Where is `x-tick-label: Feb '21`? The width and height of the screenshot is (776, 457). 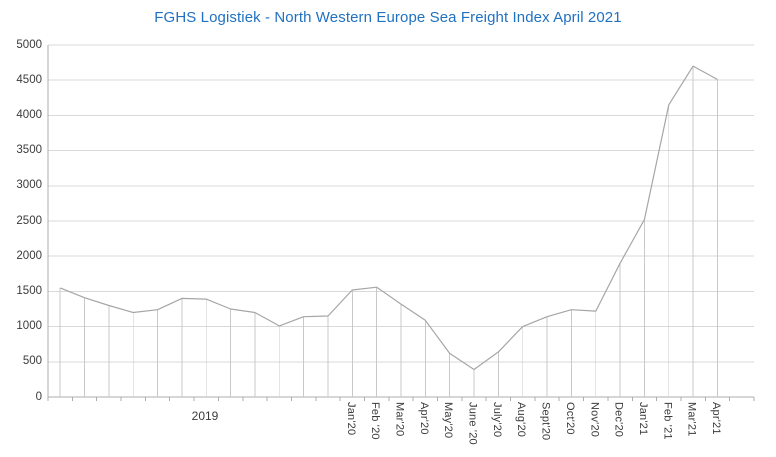
x-tick-label: Feb '21 is located at coordinates (667, 421).